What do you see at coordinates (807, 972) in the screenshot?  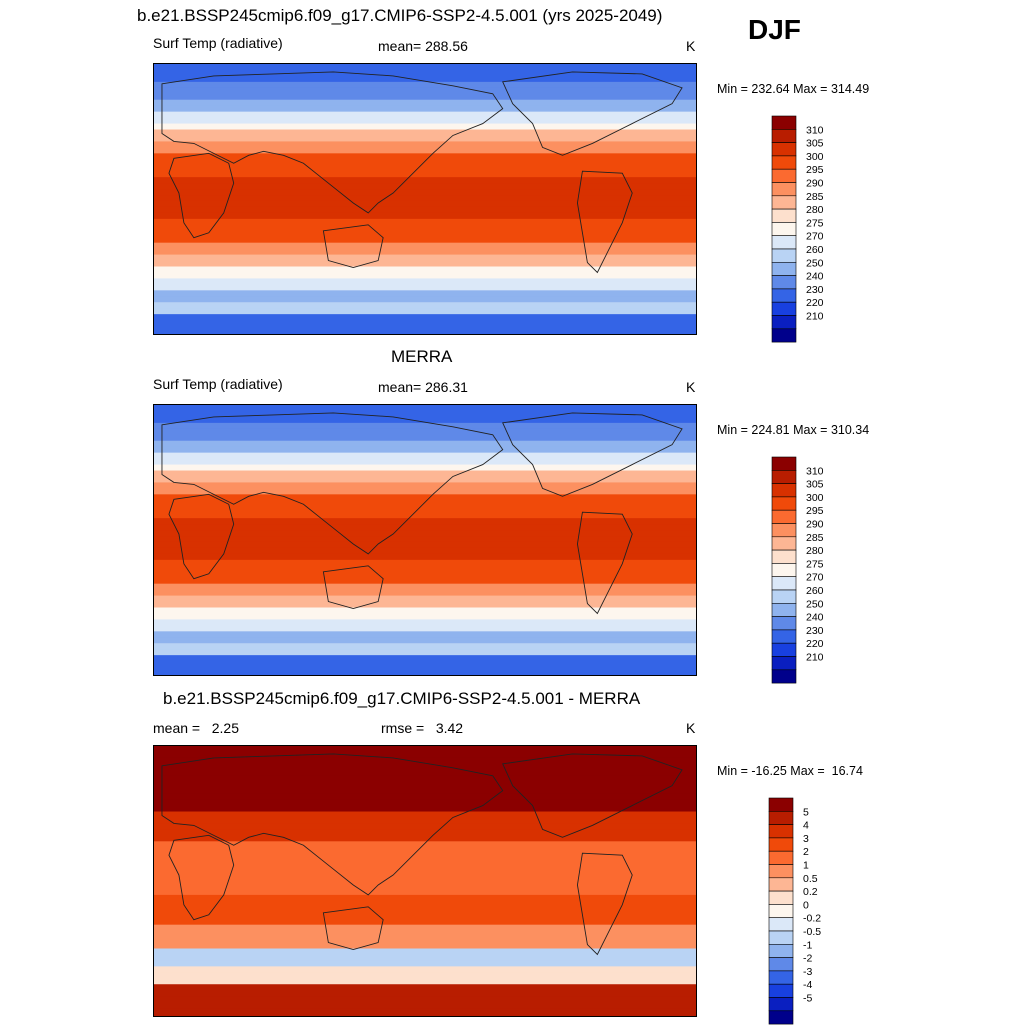 I see `colorbar-tick-label: -3` at bounding box center [807, 972].